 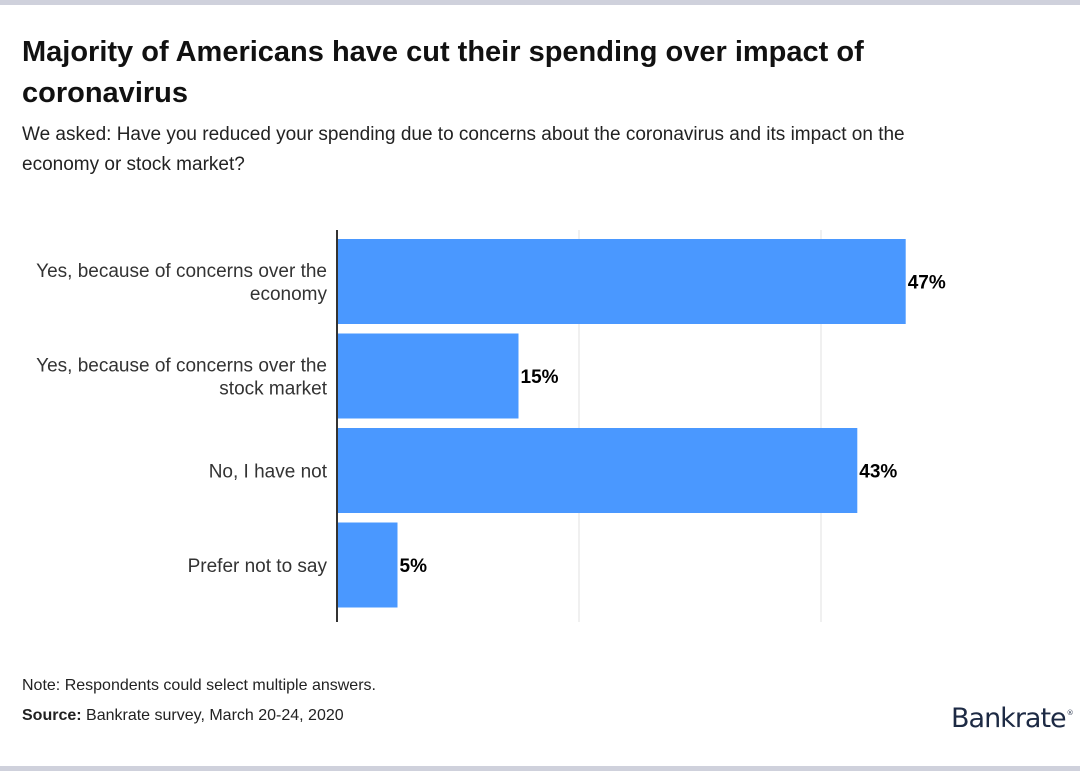 I want to click on value-label: 43%, so click(x=878, y=472).